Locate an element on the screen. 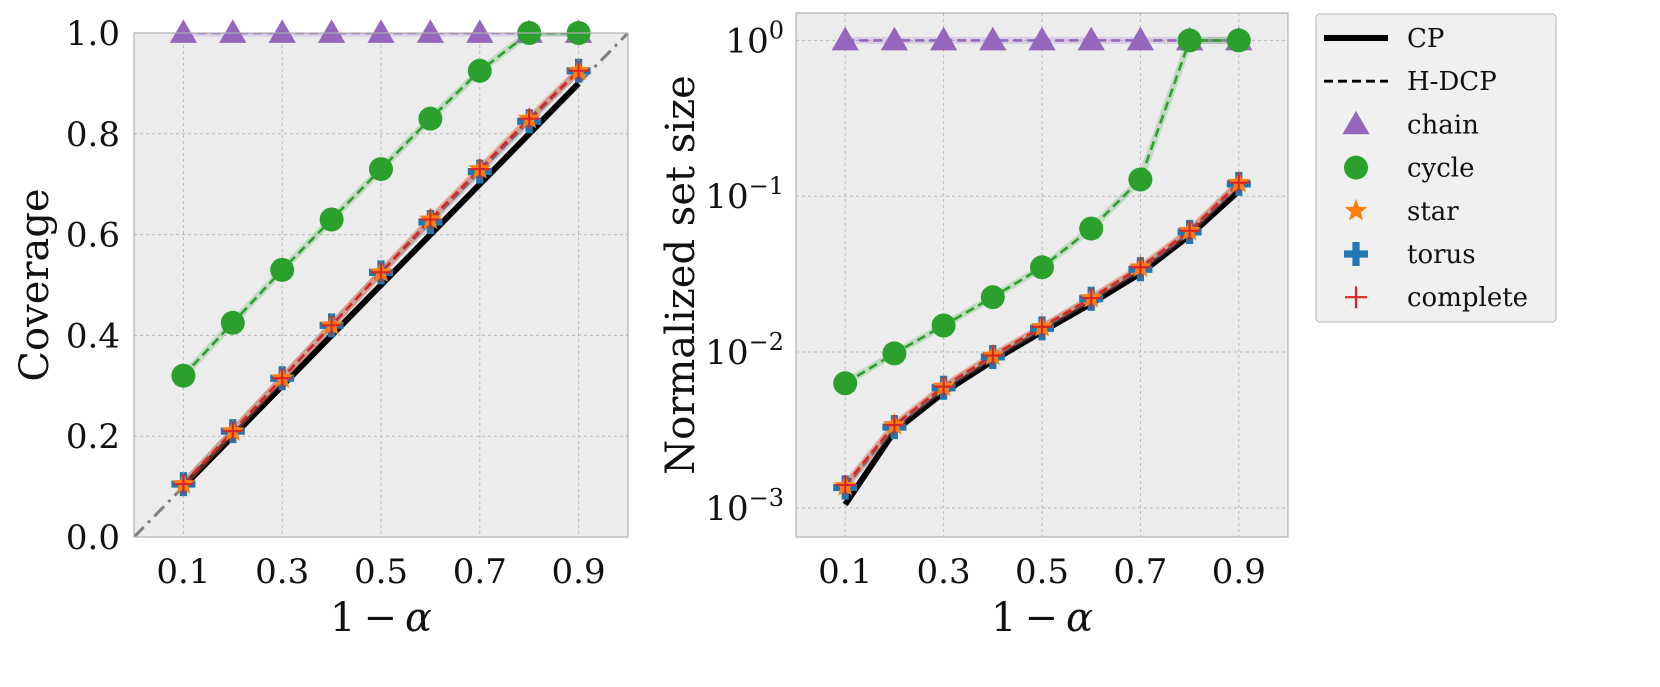  y-tick-label: 1.0 is located at coordinates (93, 34).